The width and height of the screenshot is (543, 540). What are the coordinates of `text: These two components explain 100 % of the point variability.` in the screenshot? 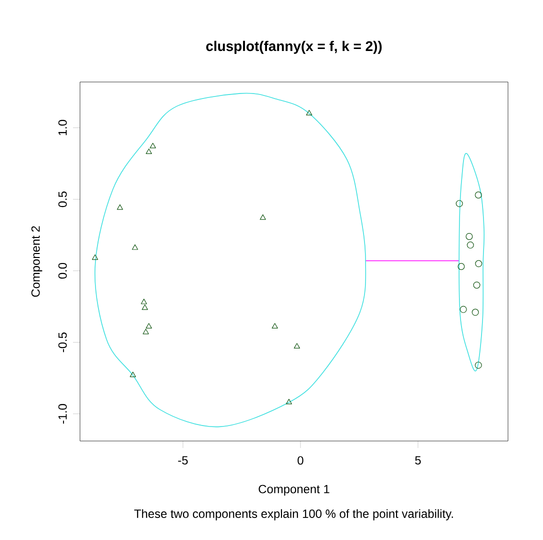 It's located at (293, 514).